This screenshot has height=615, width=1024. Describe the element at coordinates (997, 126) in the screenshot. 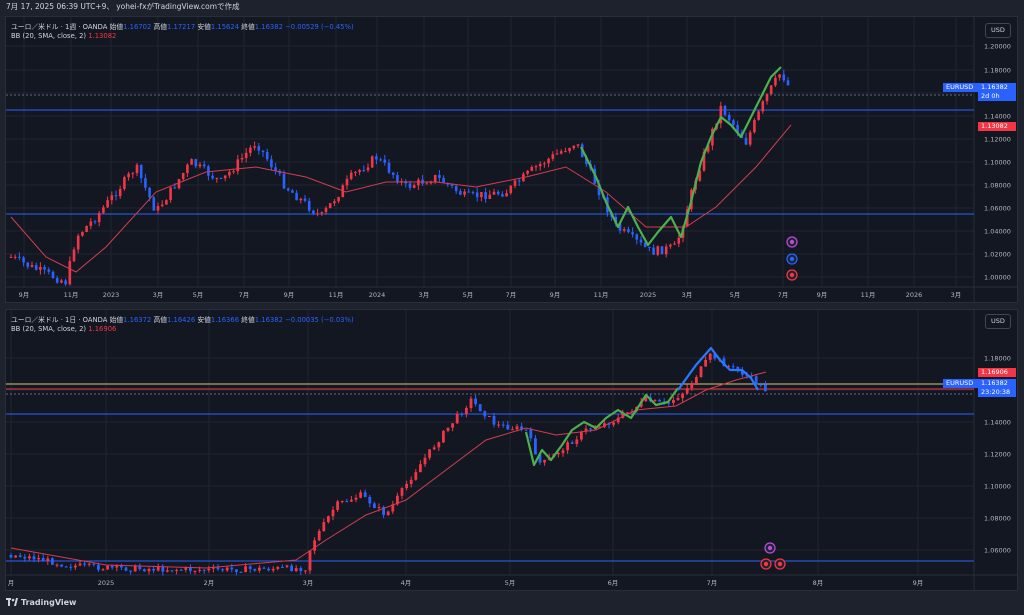

I see `weekly-bb-tag: 1.13082` at that location.